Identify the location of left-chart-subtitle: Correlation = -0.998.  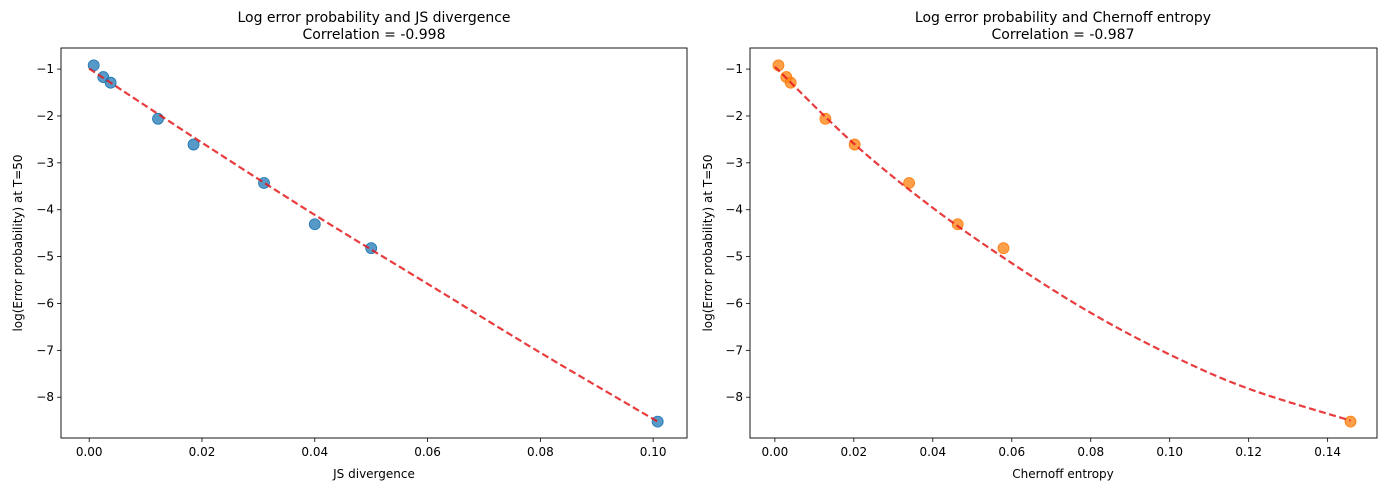
(374, 35).